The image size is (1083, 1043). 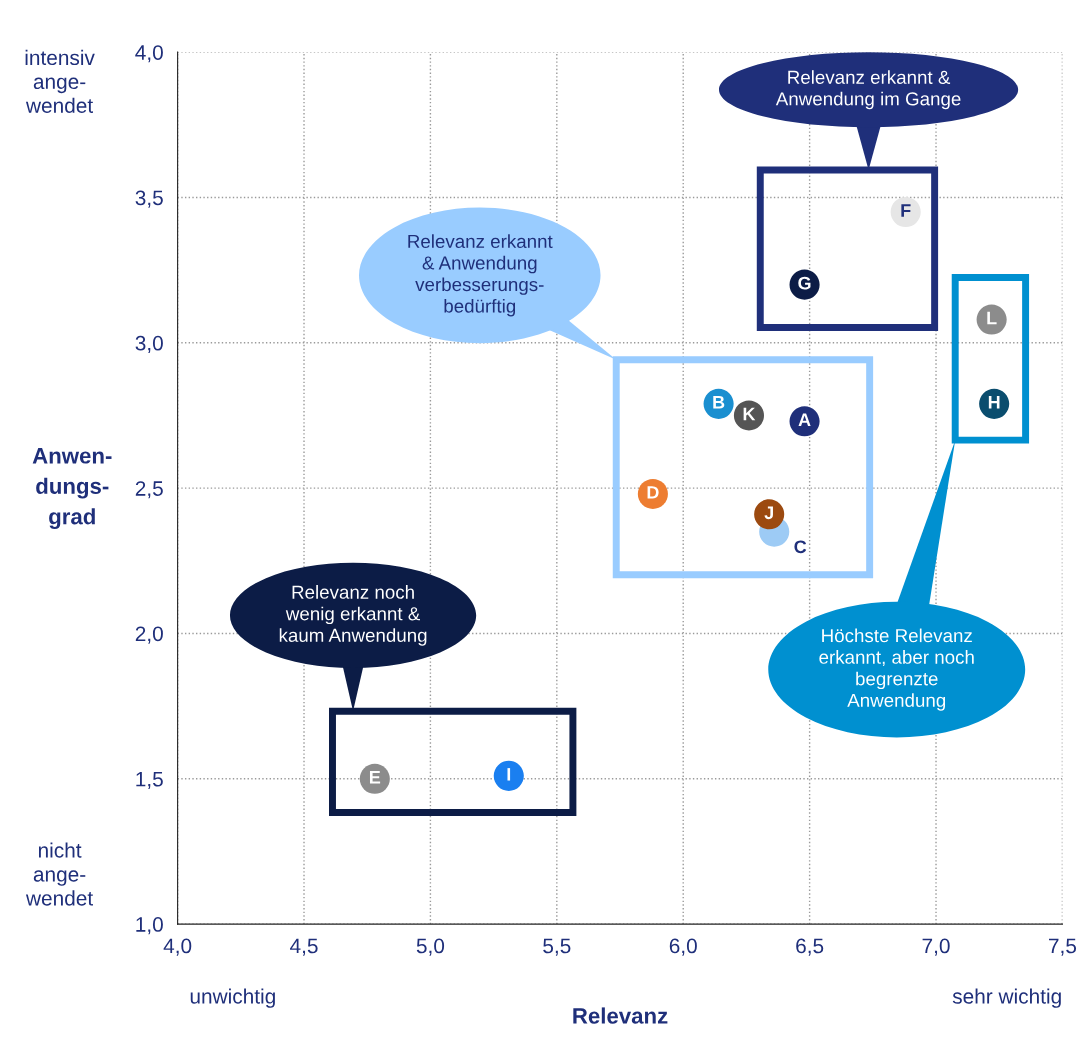 I want to click on point, so click(x=508, y=775).